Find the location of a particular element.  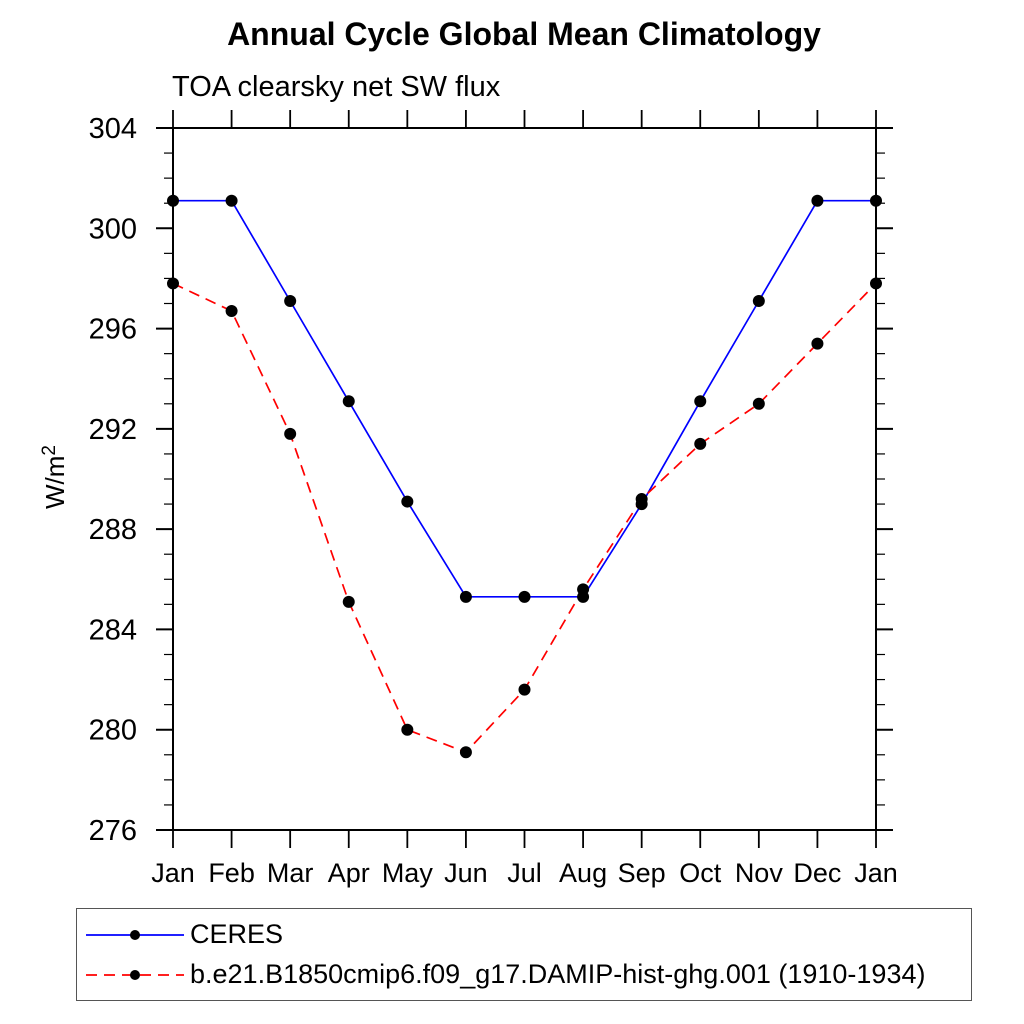

ceres-legend-marker is located at coordinates (135, 934).